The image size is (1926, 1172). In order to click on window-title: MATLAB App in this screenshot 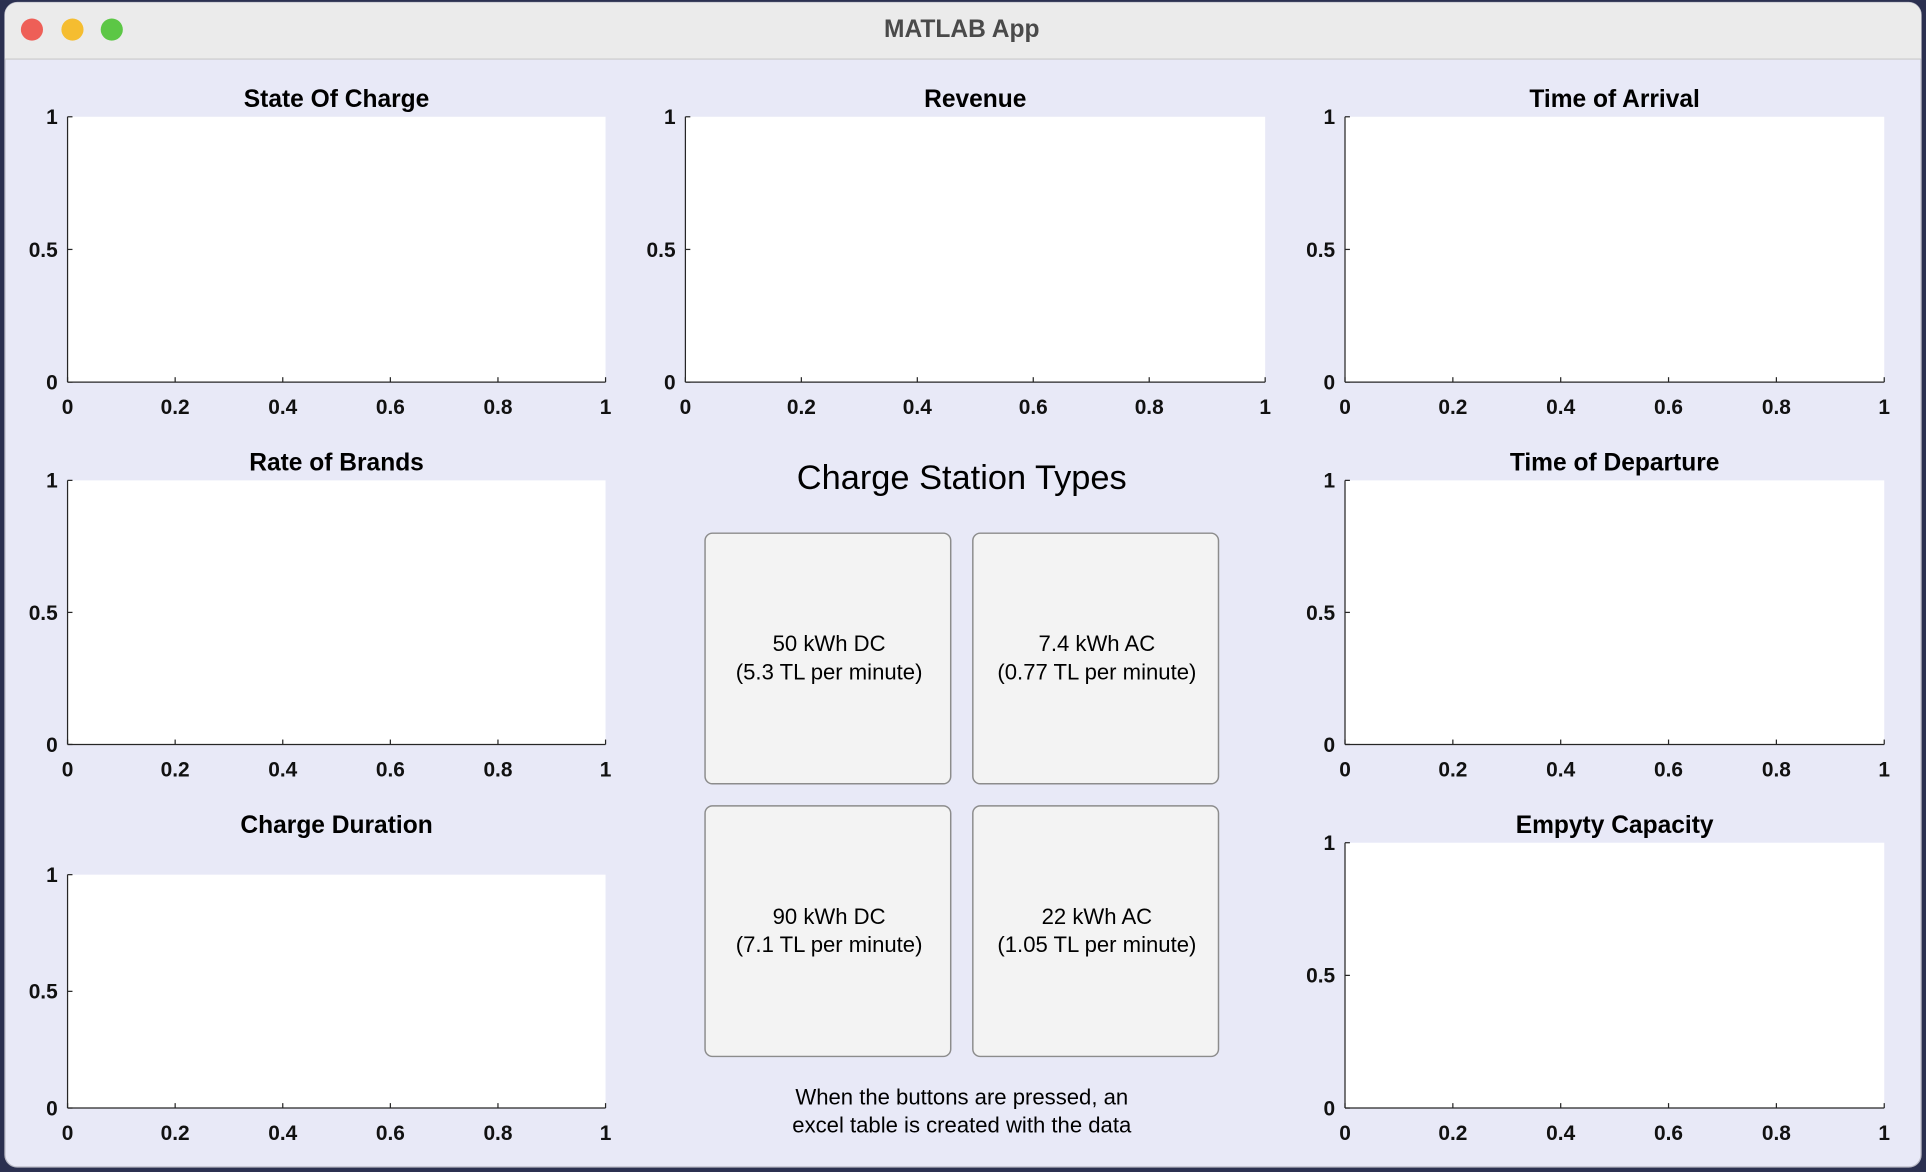, I will do `click(961, 29)`.